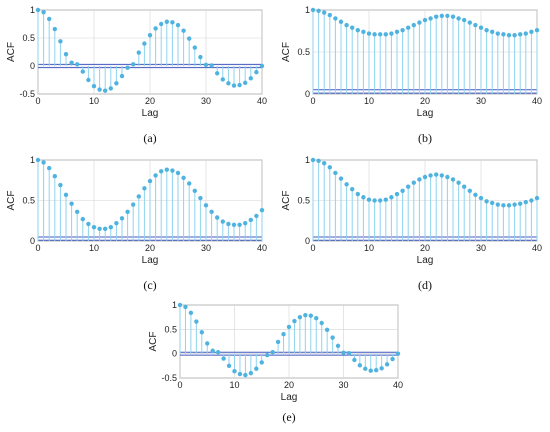 The width and height of the screenshot is (550, 432). I want to click on panel-caption: (b), so click(425, 138).